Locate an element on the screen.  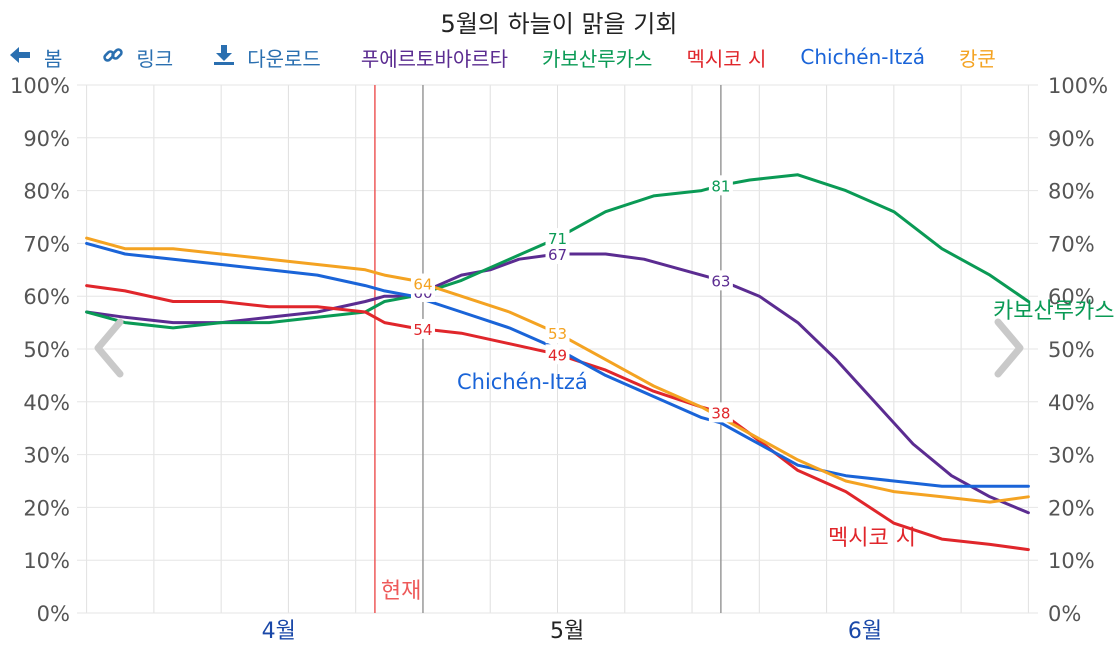
chevron-left-icon is located at coordinates (109, 348).